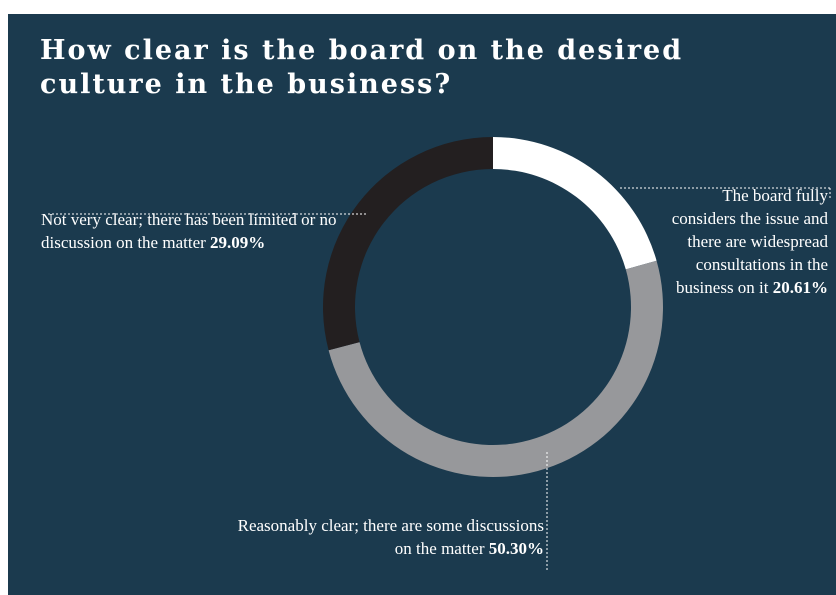 The width and height of the screenshot is (836, 595). Describe the element at coordinates (575, 203) in the screenshot. I see `donut-slice-fully-considers` at that location.